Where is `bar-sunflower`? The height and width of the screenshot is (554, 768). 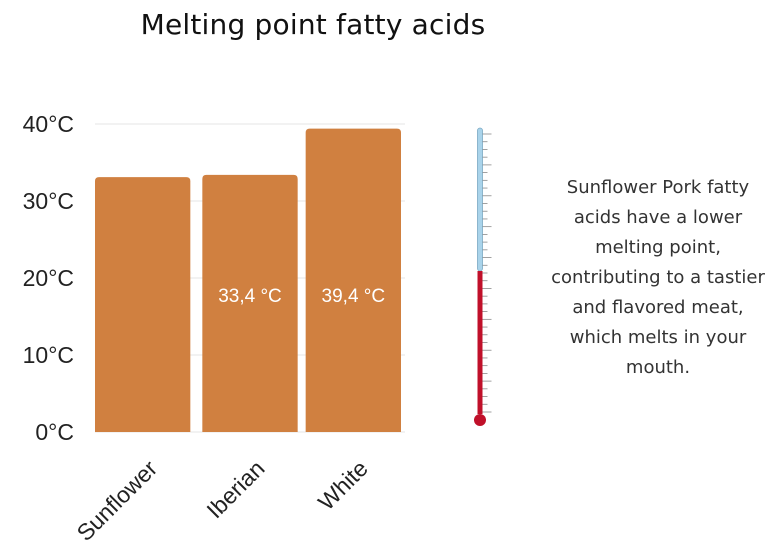
bar-sunflower is located at coordinates (143, 304).